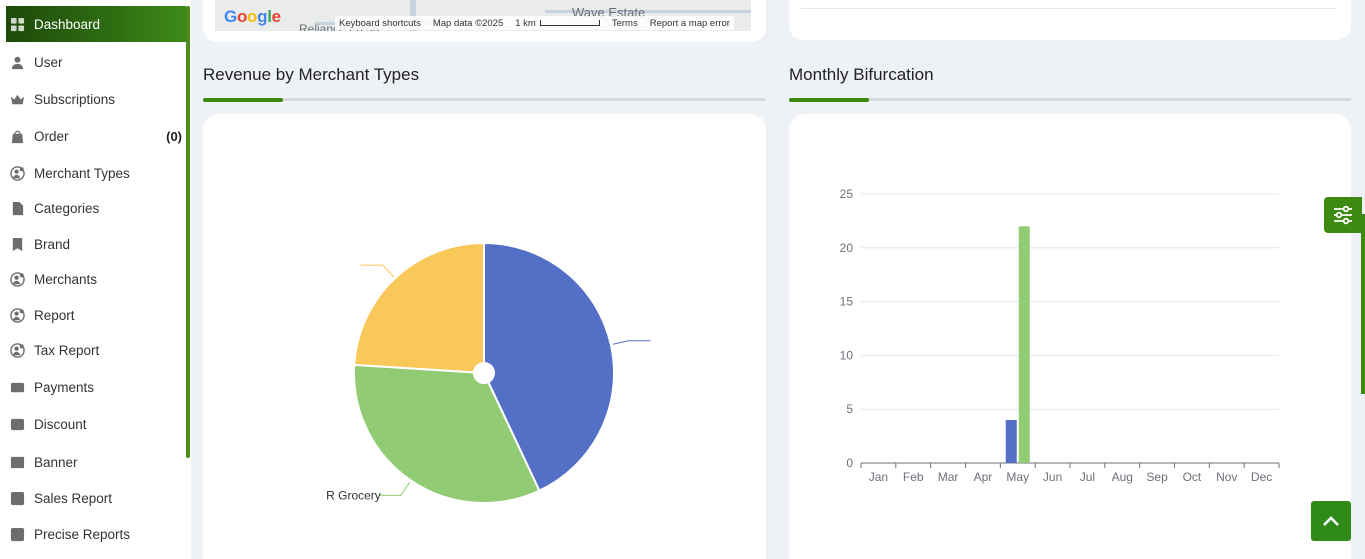 This screenshot has width=1365, height=559. I want to click on sidebar-item-subscriptions: Subscriptions, so click(96, 99).